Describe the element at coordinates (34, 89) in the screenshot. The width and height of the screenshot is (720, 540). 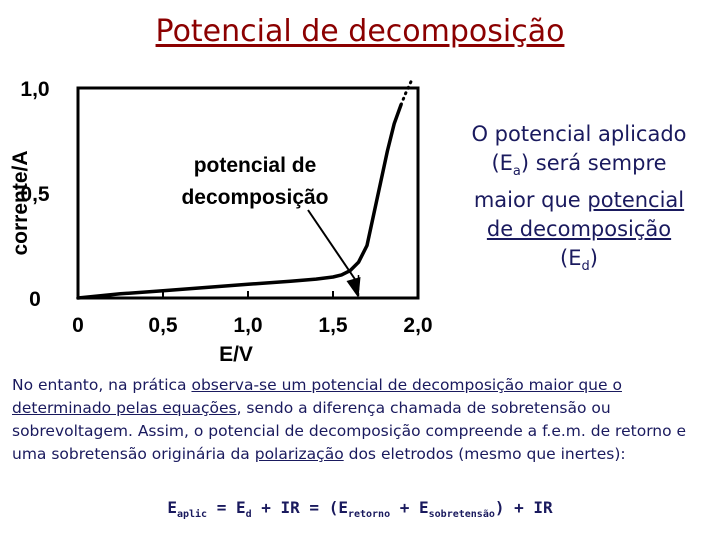
I see `y-tick-label: 1,0` at that location.